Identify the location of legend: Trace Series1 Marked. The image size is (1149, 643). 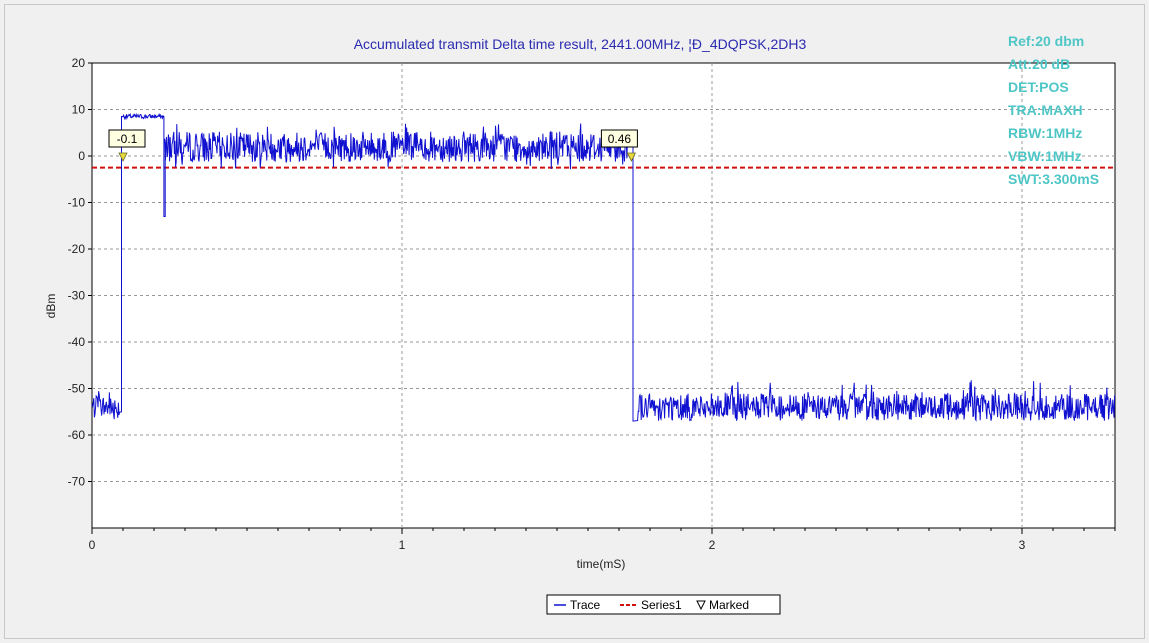
(663, 604).